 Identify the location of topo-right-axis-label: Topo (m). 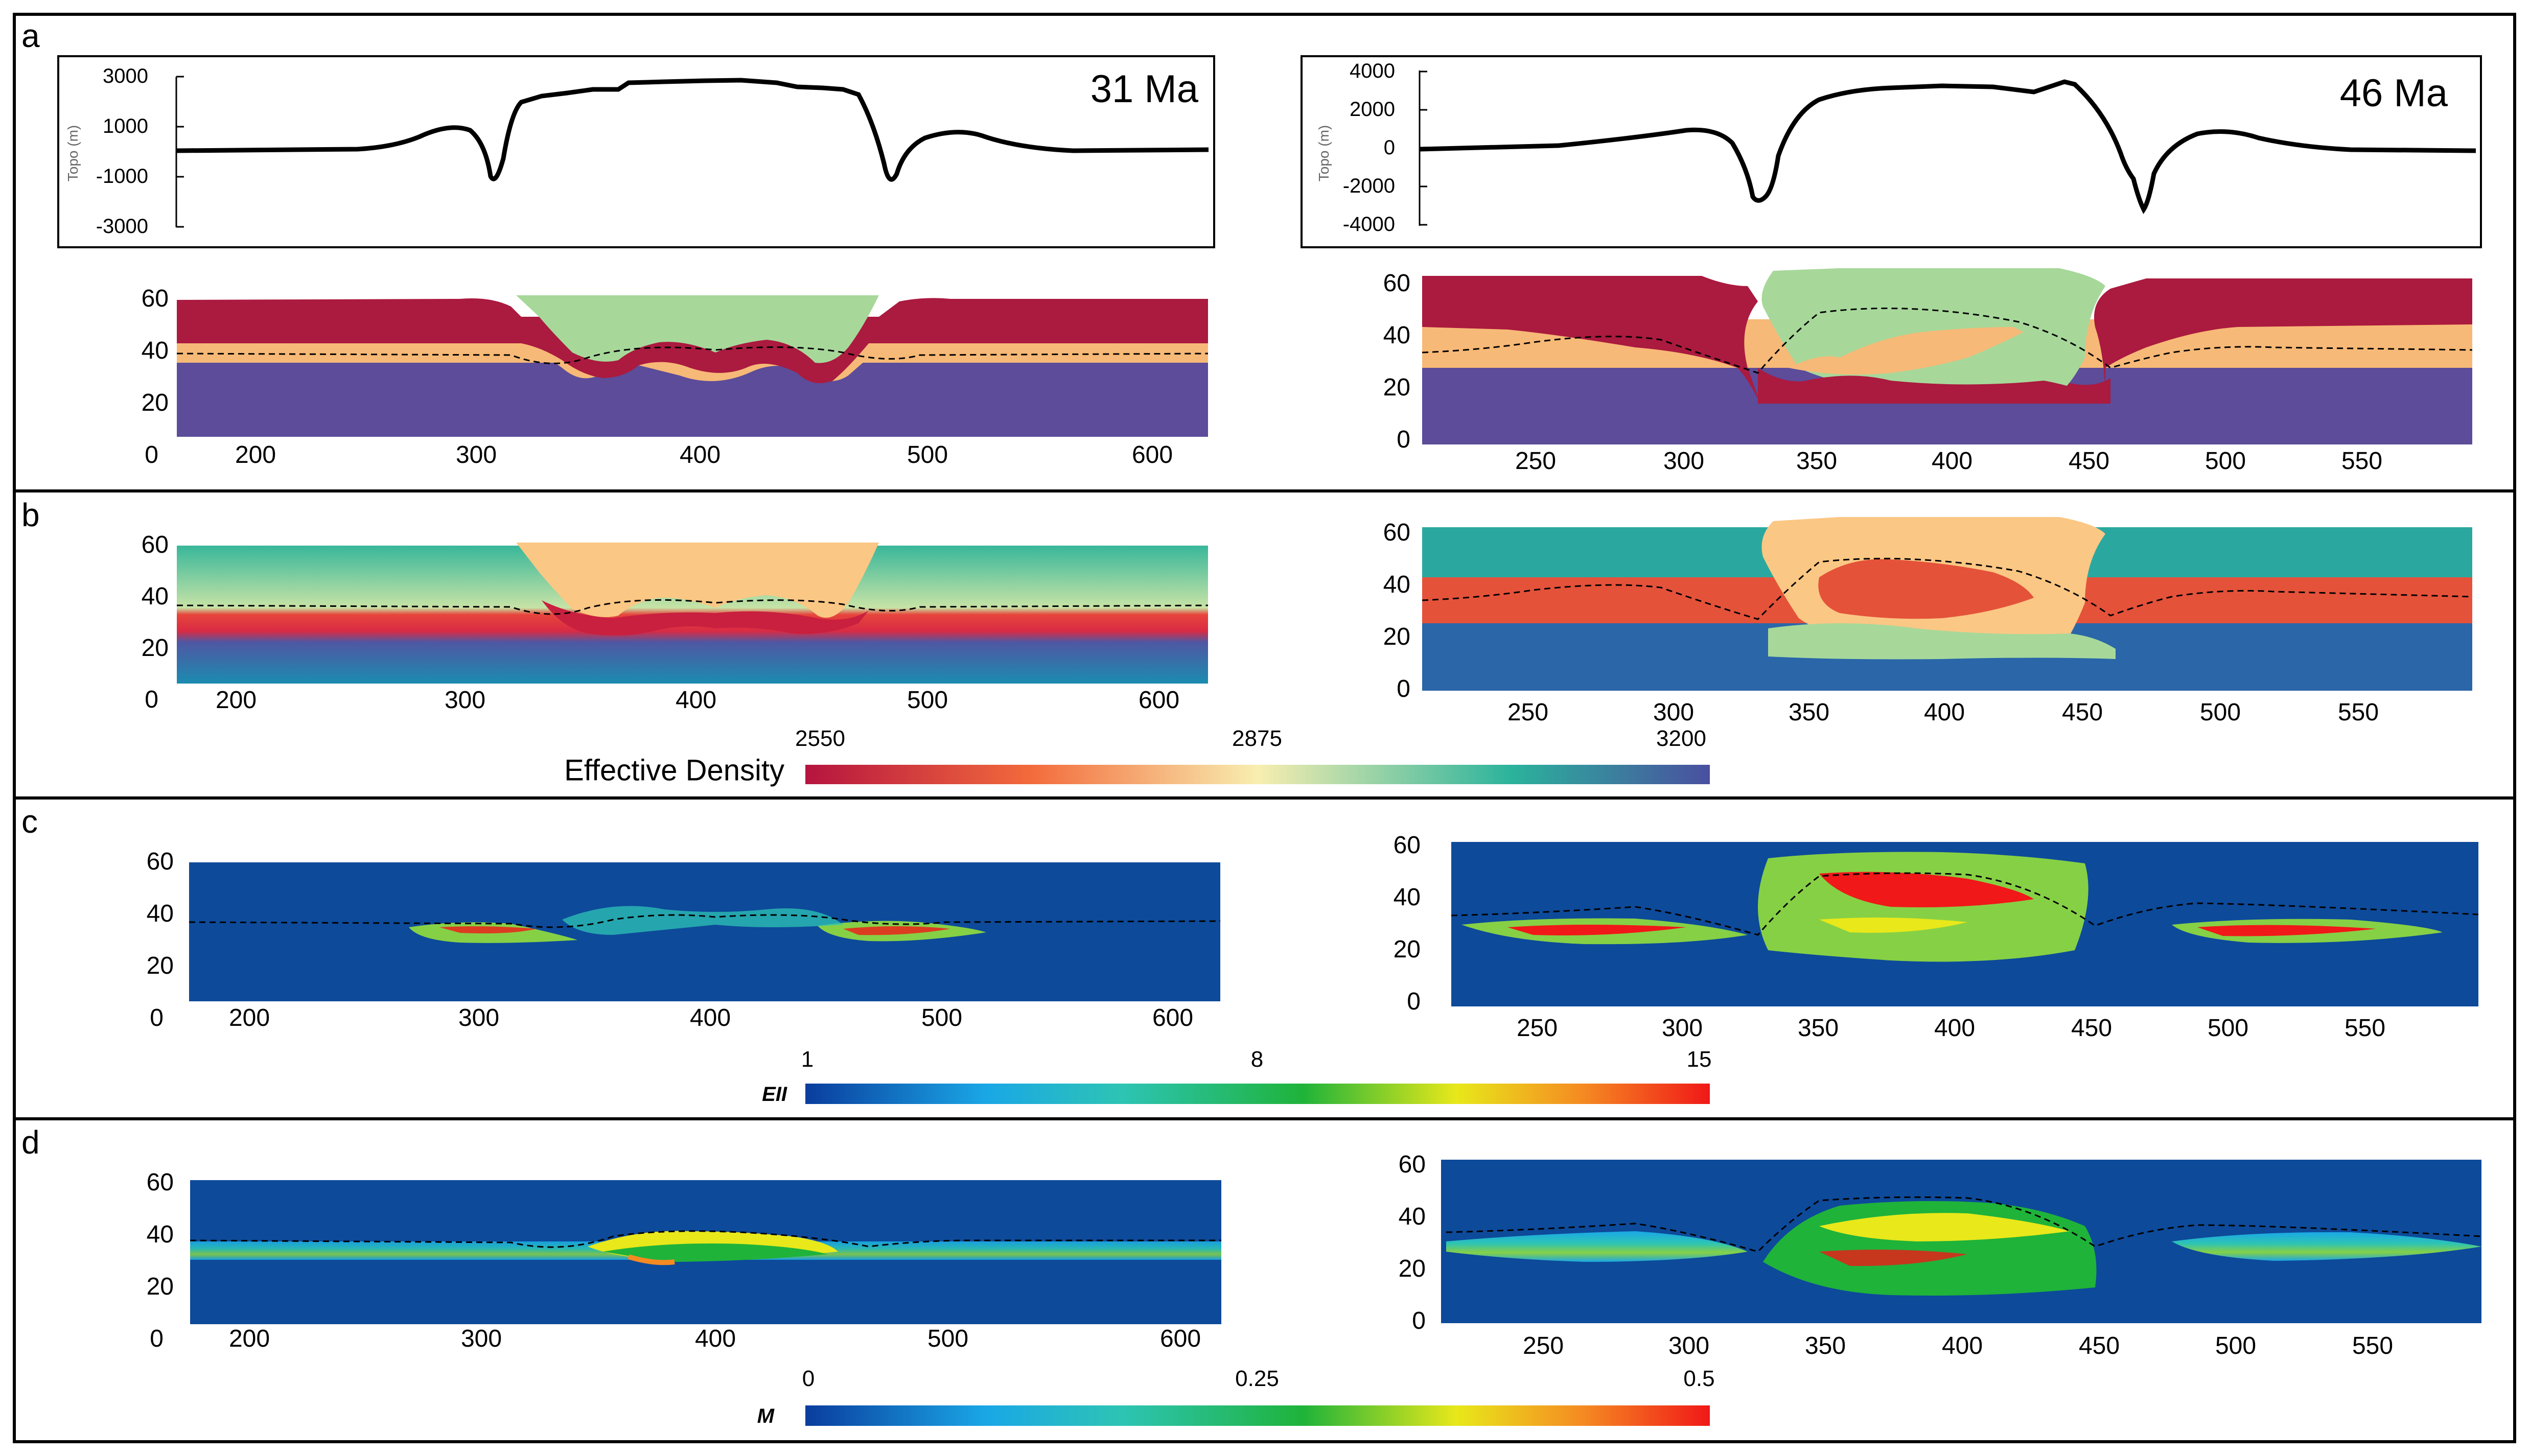
(1324, 153).